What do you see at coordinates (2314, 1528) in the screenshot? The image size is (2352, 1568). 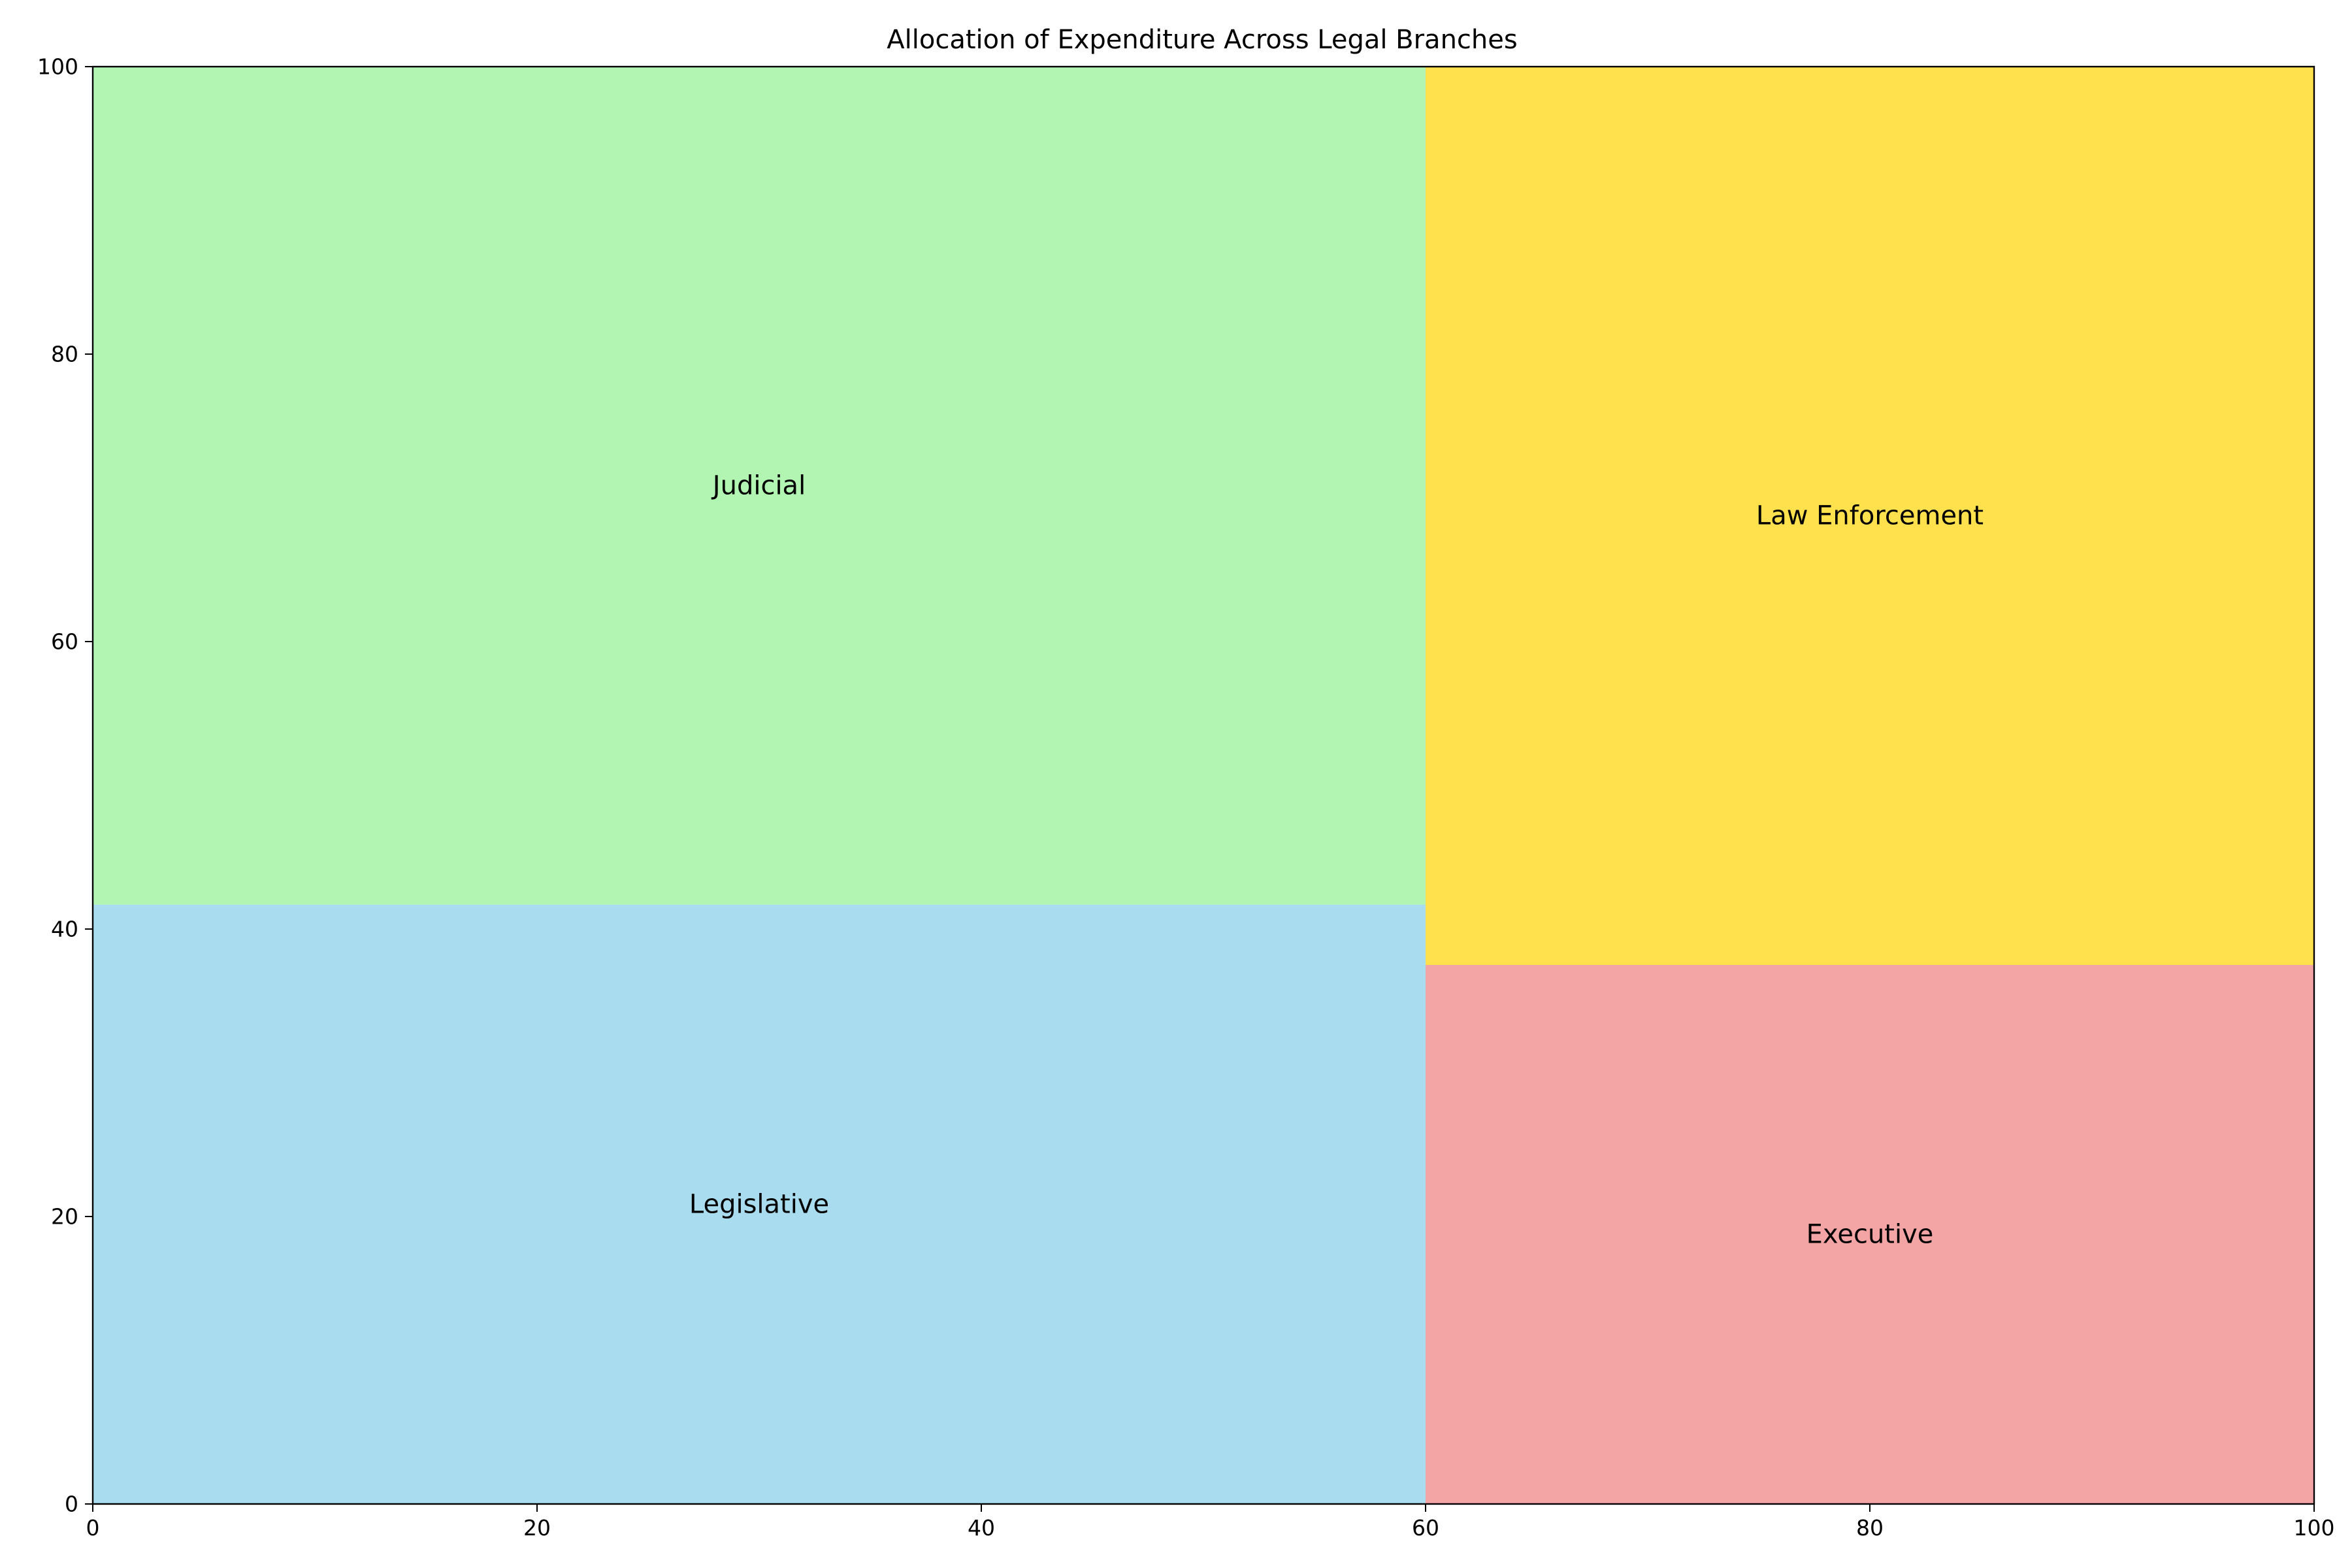 I see `x-tick-label: 100` at bounding box center [2314, 1528].